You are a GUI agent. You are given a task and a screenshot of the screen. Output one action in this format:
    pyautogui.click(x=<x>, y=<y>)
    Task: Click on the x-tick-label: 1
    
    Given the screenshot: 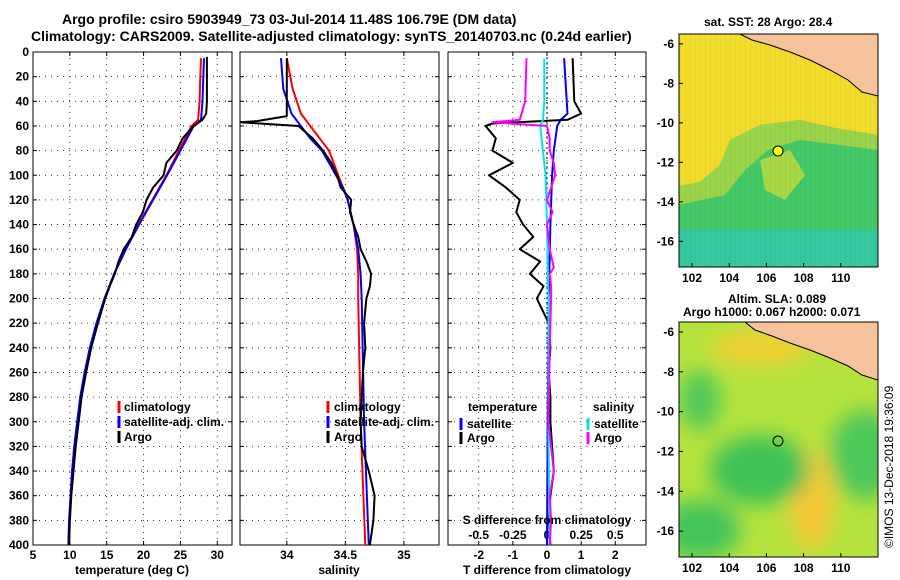 What is the action you would take?
    pyautogui.click(x=581, y=555)
    